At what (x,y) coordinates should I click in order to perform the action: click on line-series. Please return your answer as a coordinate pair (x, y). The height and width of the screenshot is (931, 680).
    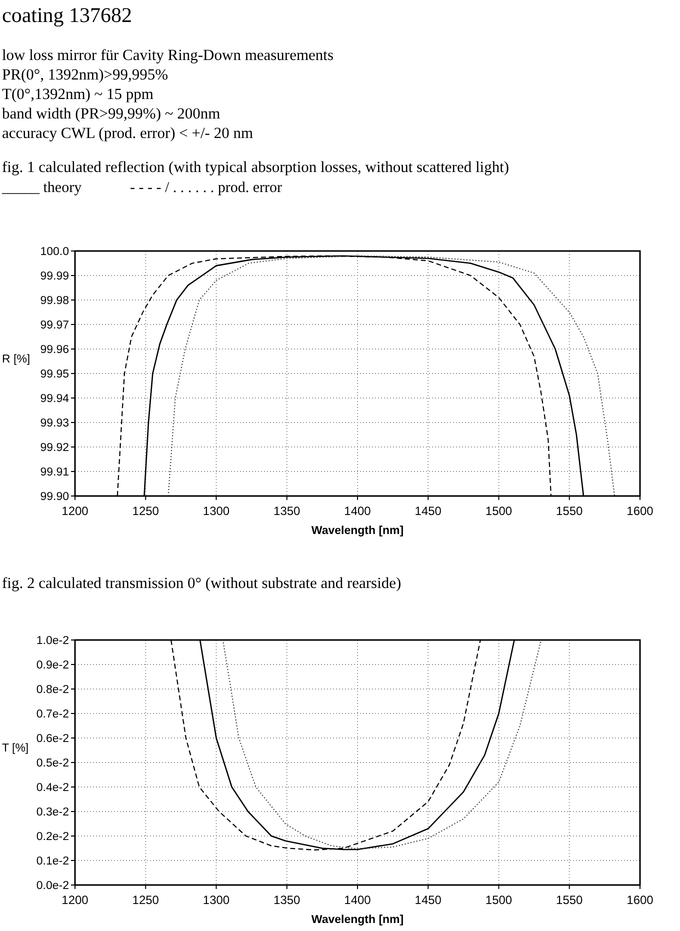
    Looking at the image, I should click on (382, 744).